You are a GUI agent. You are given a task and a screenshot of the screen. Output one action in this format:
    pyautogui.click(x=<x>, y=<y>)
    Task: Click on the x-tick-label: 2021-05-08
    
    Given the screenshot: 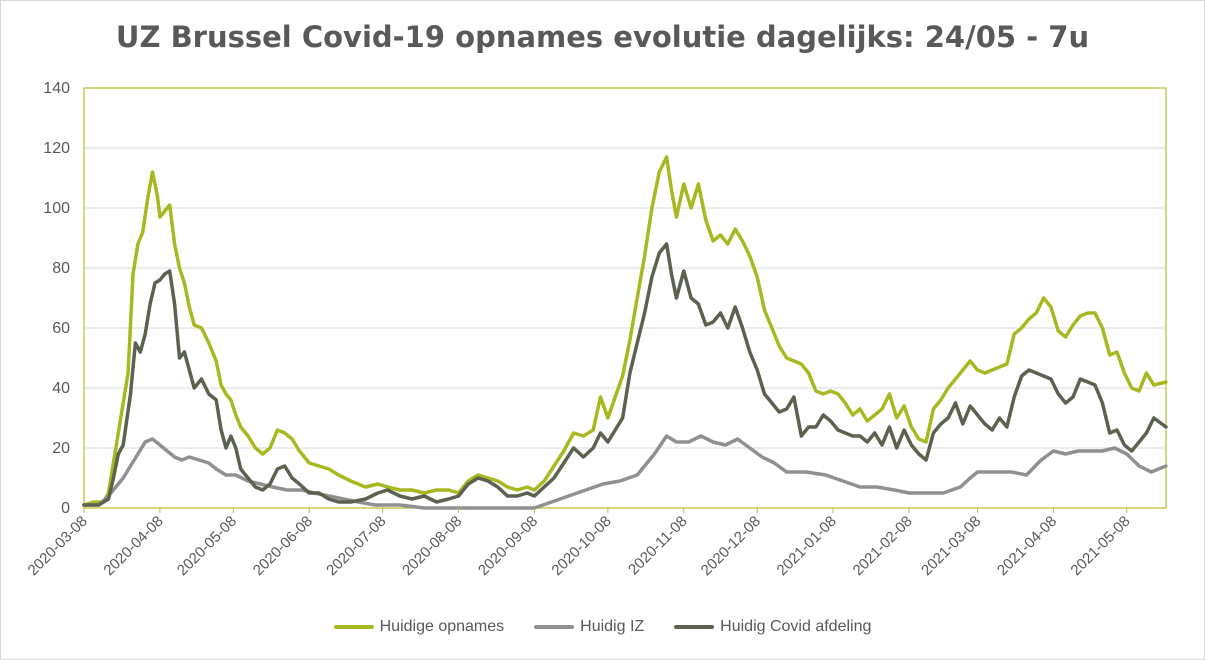 What is the action you would take?
    pyautogui.click(x=1100, y=546)
    